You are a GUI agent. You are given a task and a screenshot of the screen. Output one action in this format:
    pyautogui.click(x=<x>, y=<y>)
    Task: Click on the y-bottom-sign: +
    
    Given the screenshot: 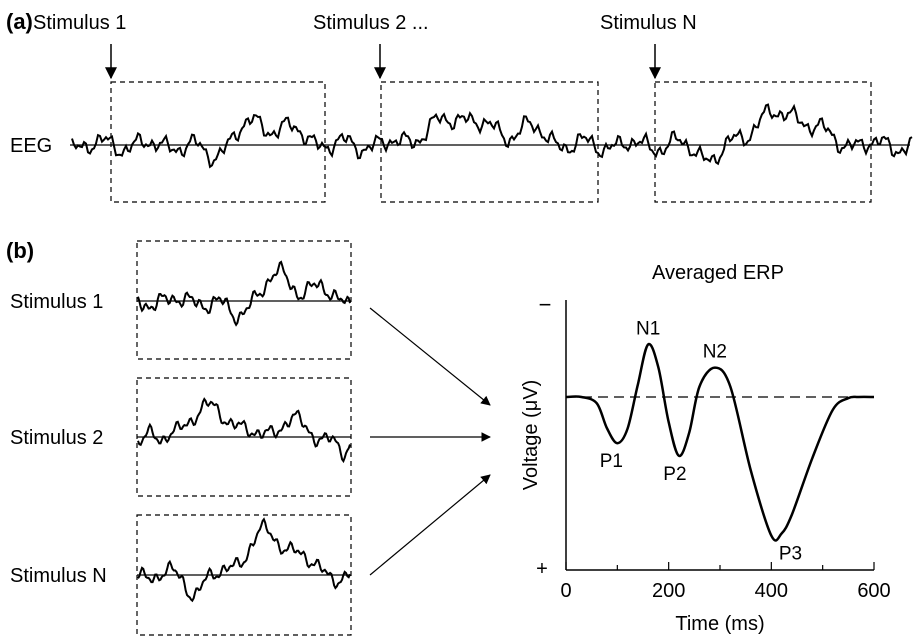 What is the action you would take?
    pyautogui.click(x=542, y=569)
    